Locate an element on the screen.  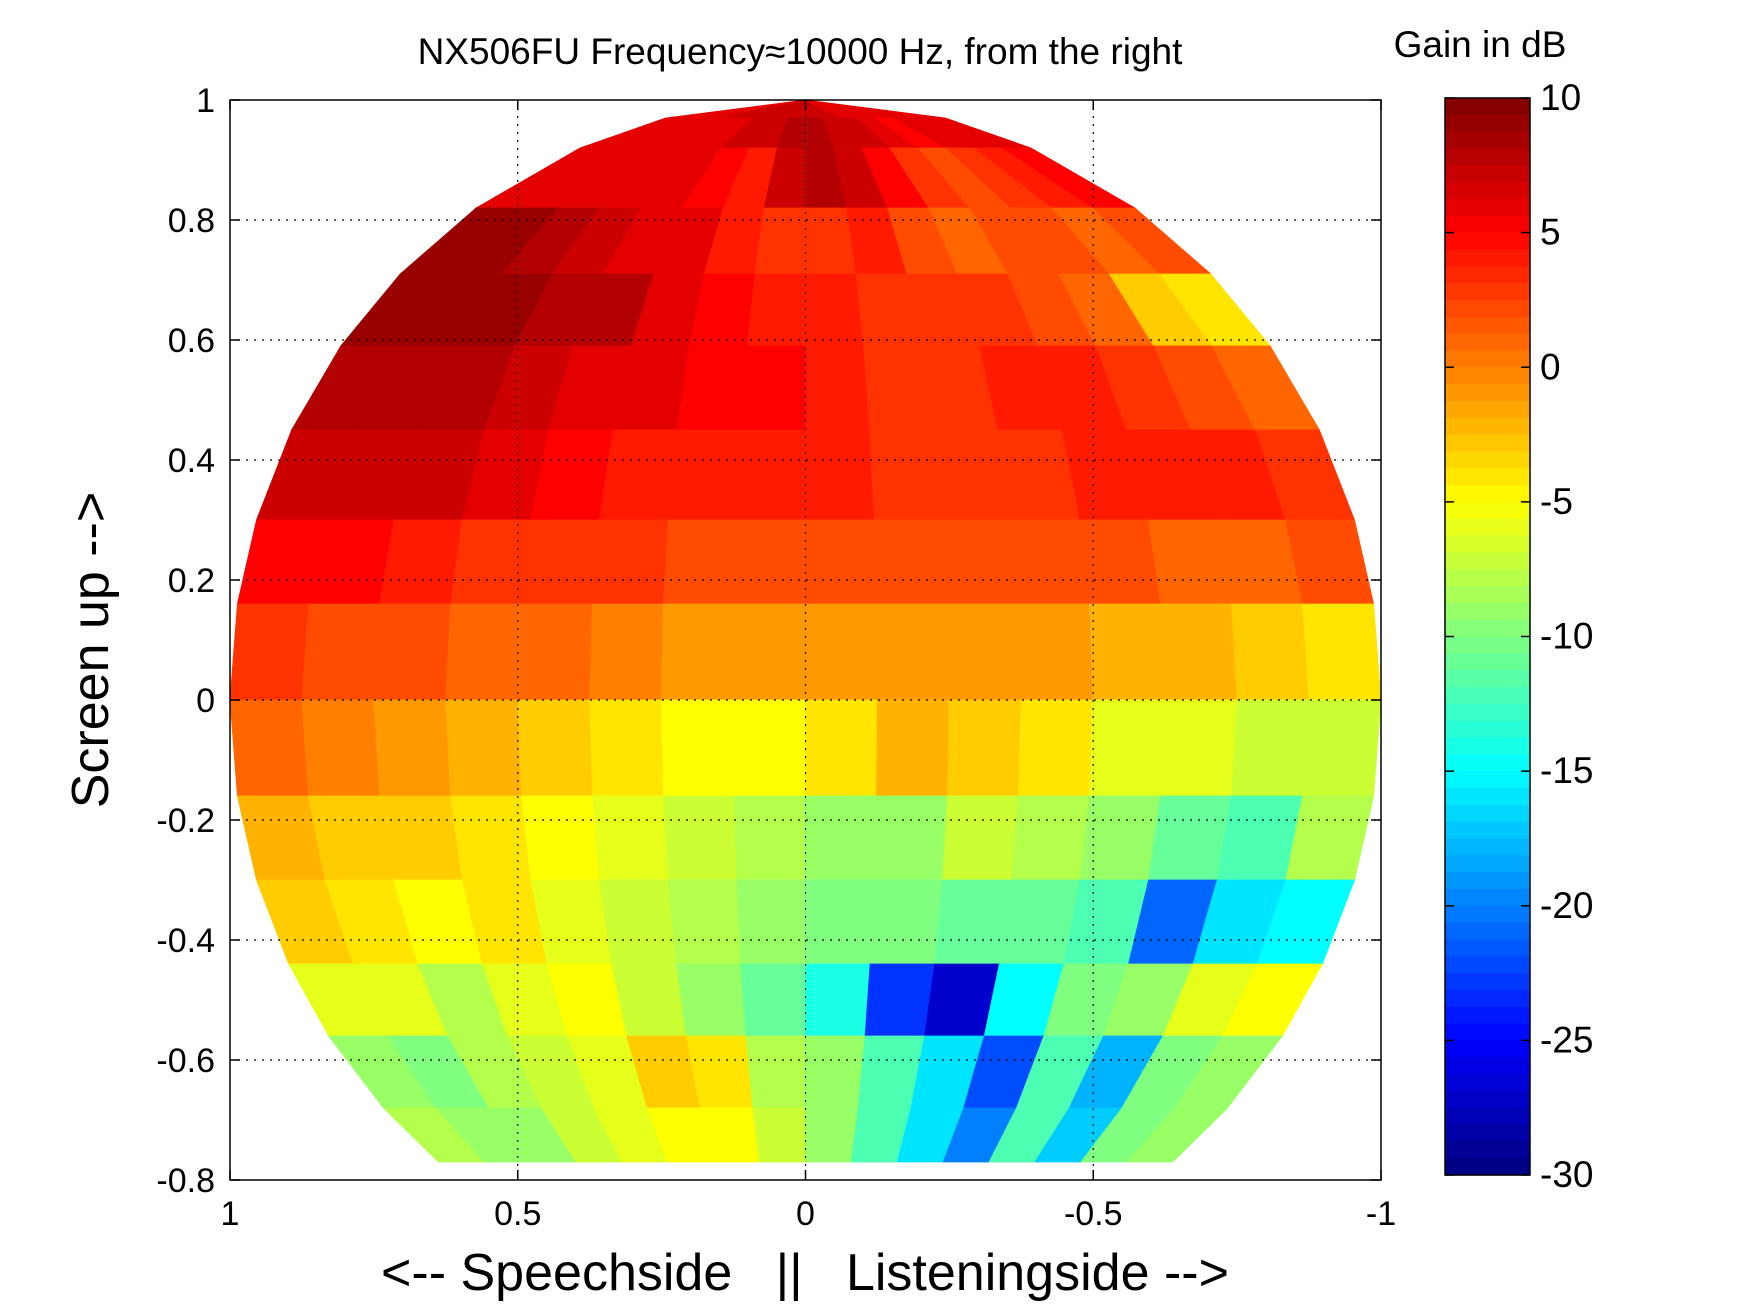
colorbar-tick-label: 0 is located at coordinates (1550, 366).